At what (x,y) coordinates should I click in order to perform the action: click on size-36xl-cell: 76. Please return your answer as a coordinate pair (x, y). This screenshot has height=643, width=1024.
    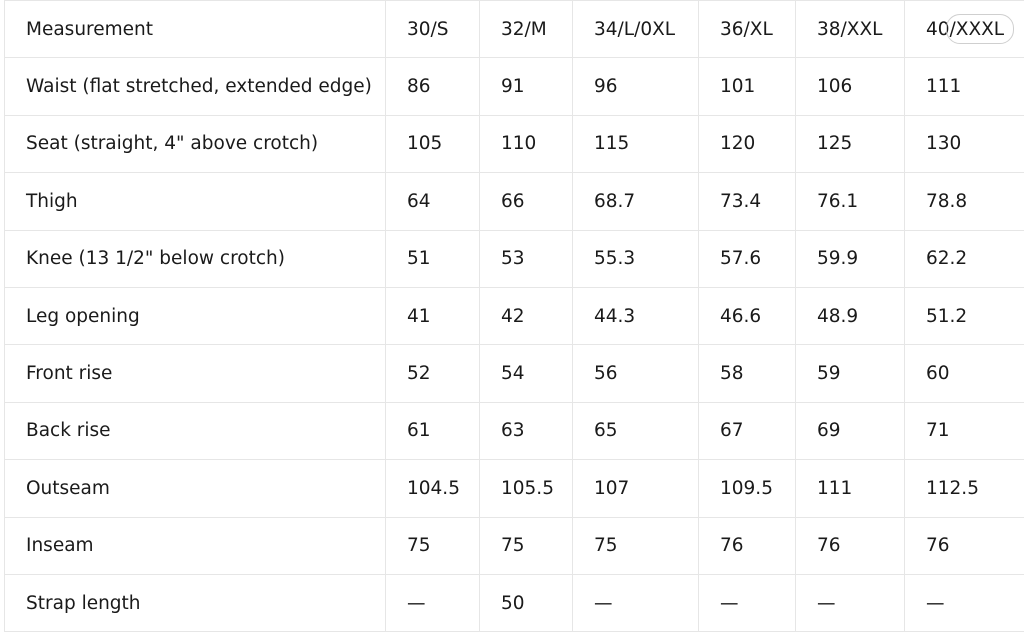
    Looking at the image, I should click on (747, 546).